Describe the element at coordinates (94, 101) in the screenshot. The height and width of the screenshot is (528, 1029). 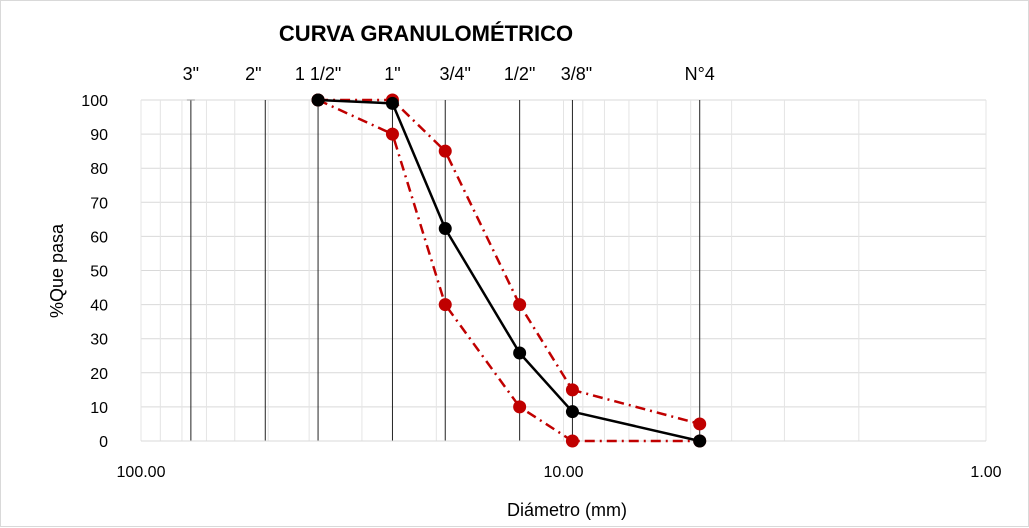
I see `y-tick-label: 100` at that location.